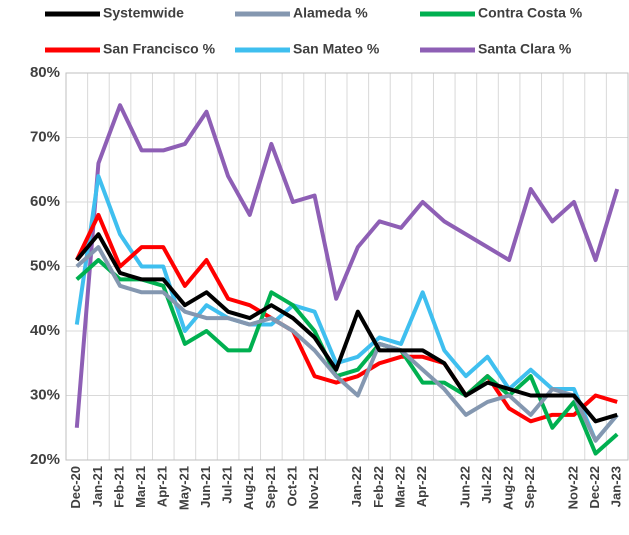  What do you see at coordinates (45, 330) in the screenshot?
I see `y-tick-label: 40%` at bounding box center [45, 330].